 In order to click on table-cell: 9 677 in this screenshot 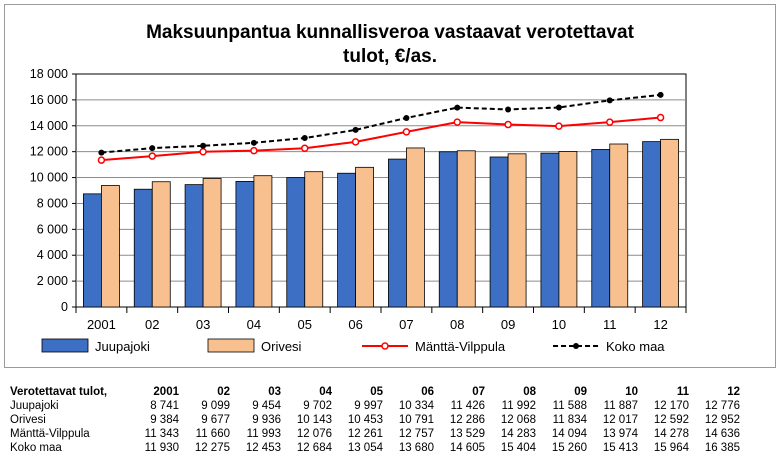, I will do `click(215, 420)`.